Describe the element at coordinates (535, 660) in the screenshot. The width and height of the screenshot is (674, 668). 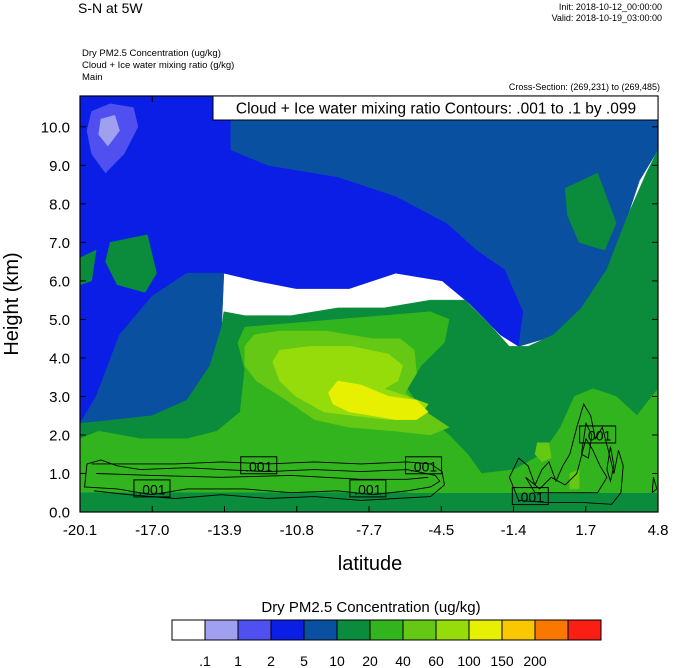
I see `colorbar-level-label: 200` at that location.